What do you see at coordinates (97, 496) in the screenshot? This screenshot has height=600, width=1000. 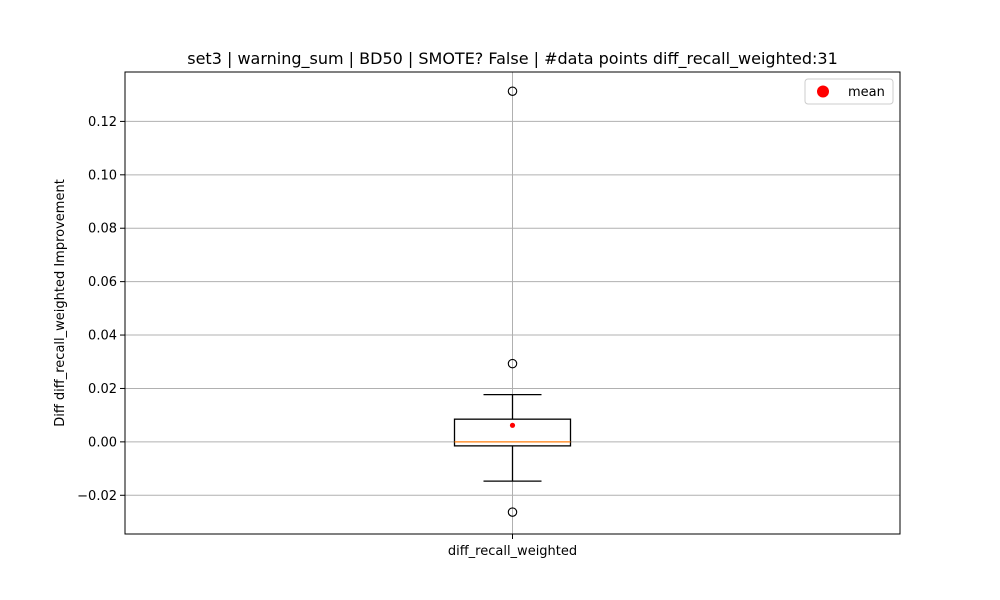 I see `y-tick-label: −0.02` at bounding box center [97, 496].